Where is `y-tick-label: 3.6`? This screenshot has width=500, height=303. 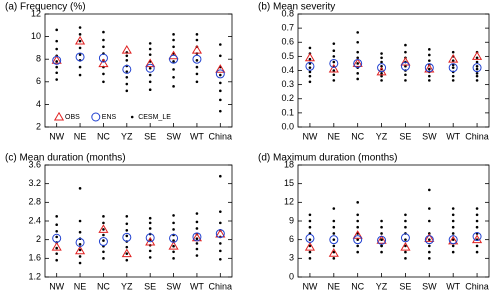 y-tick-label: 3.6 is located at coordinates (34, 164).